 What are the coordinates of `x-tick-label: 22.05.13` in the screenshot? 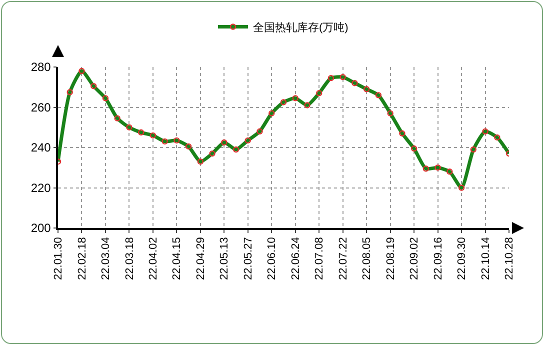 It's located at (224, 258).